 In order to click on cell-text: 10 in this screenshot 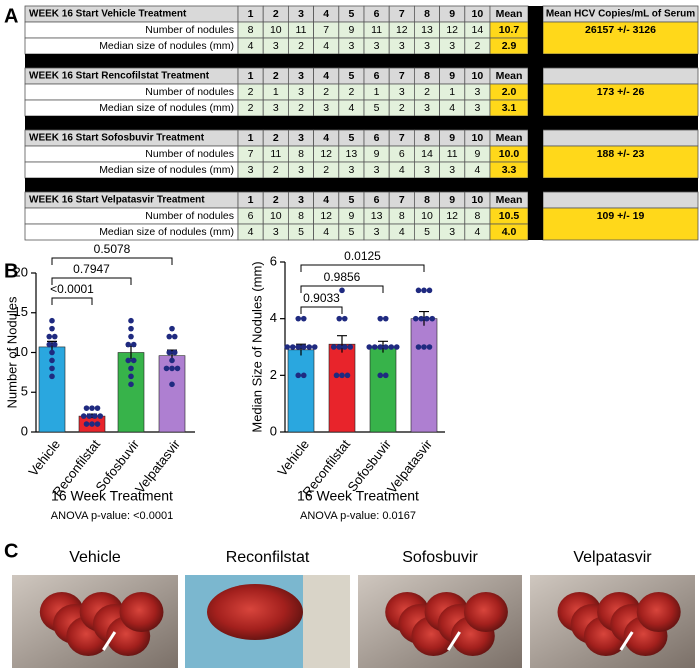, I will do `click(276, 30)`.